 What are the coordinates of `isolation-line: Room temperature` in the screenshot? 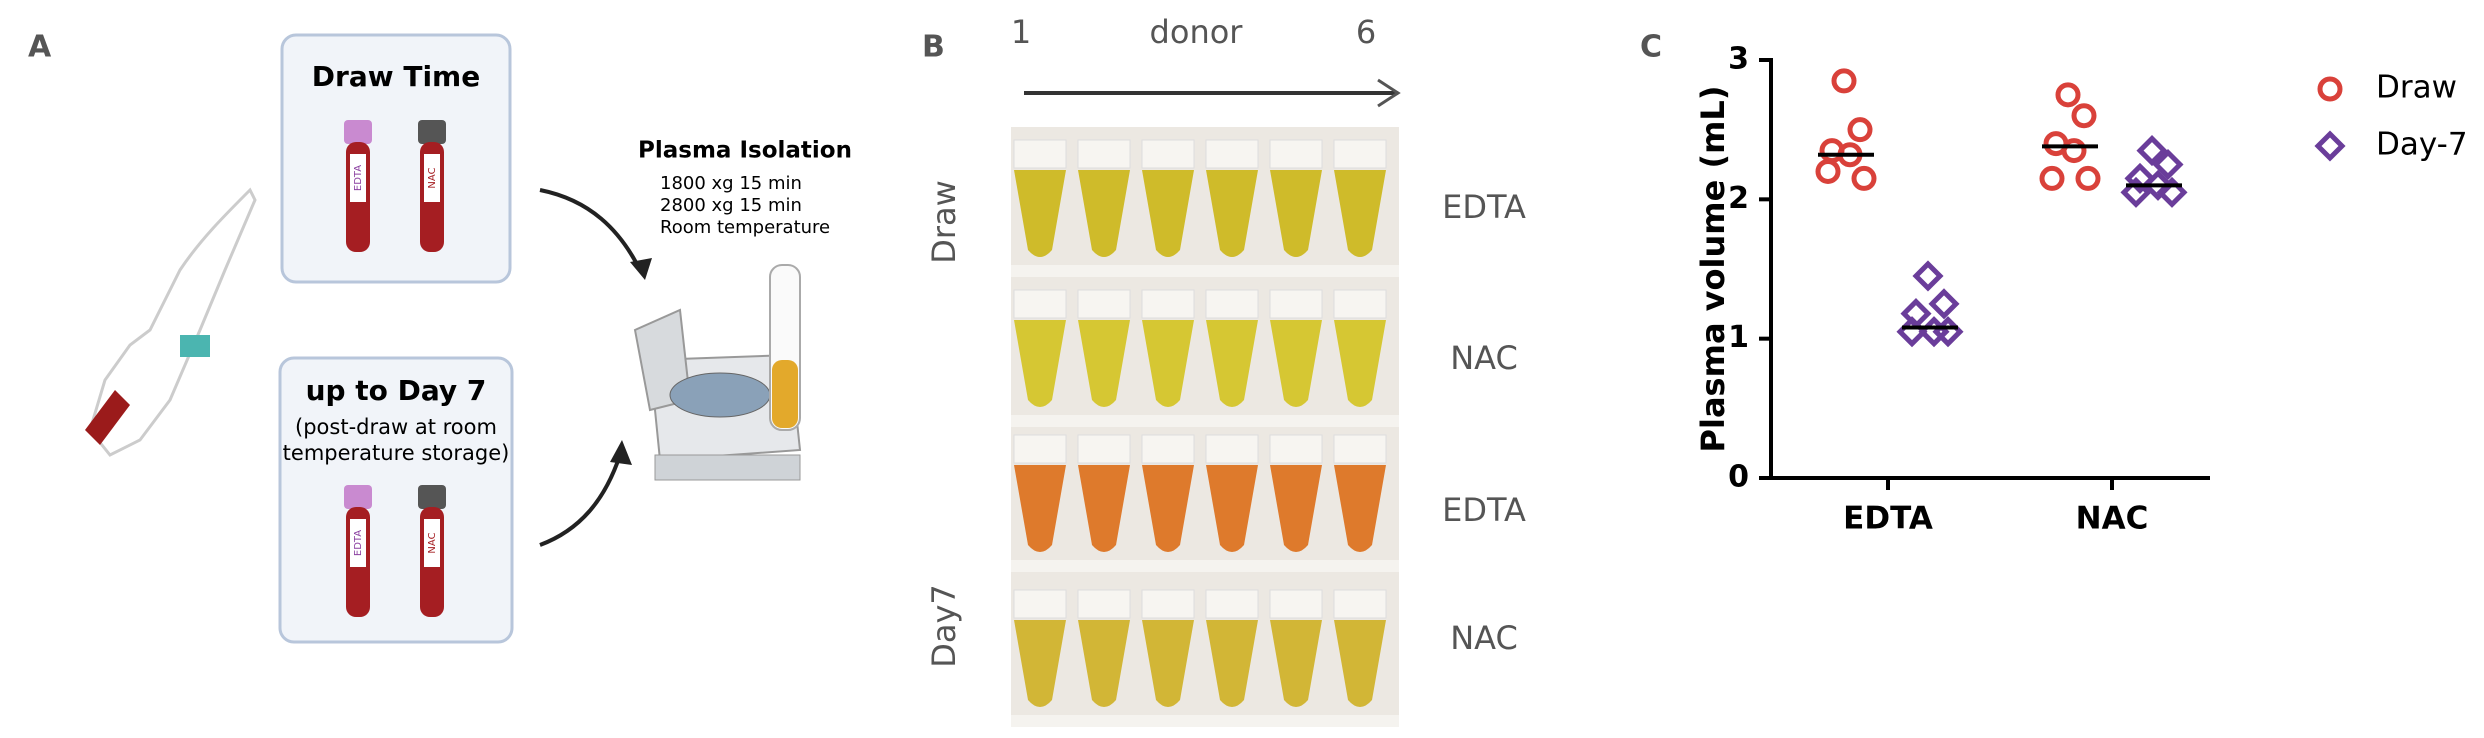 It's located at (745, 227).